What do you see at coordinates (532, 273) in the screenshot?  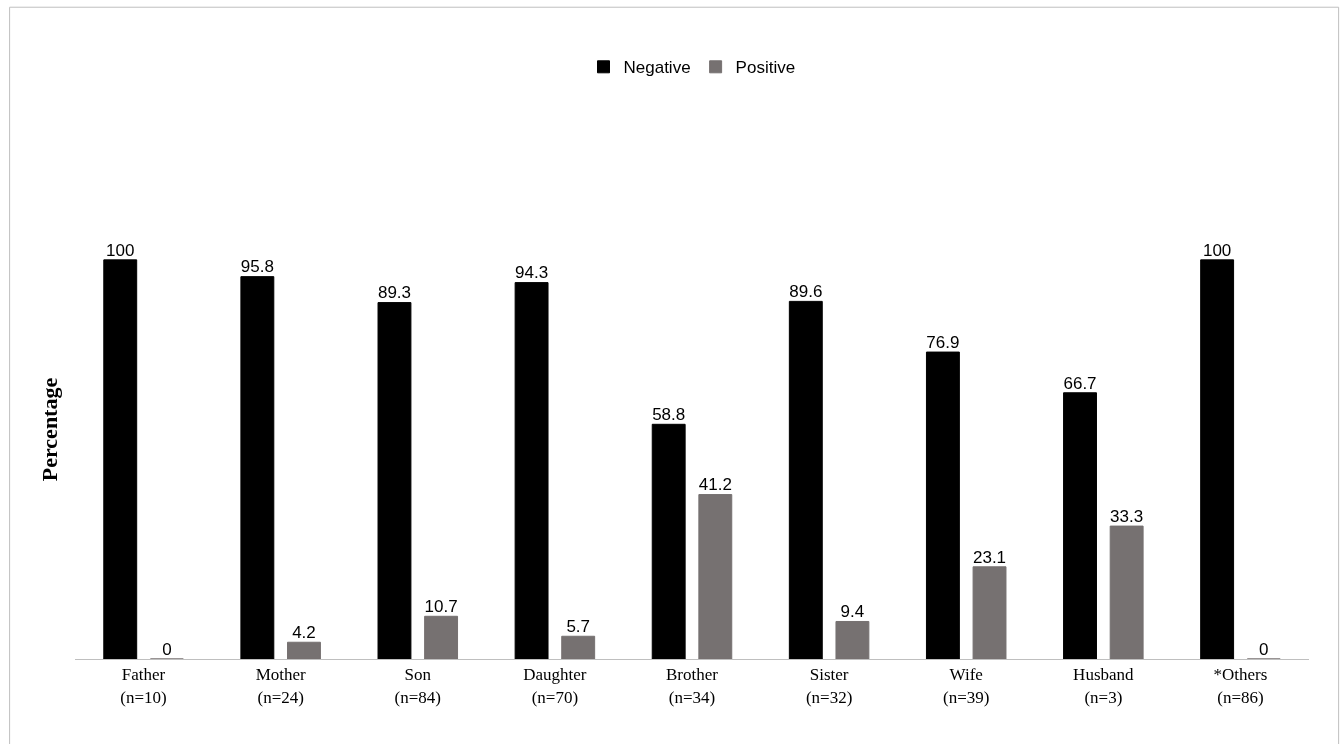 I see `data-label: 94.3` at bounding box center [532, 273].